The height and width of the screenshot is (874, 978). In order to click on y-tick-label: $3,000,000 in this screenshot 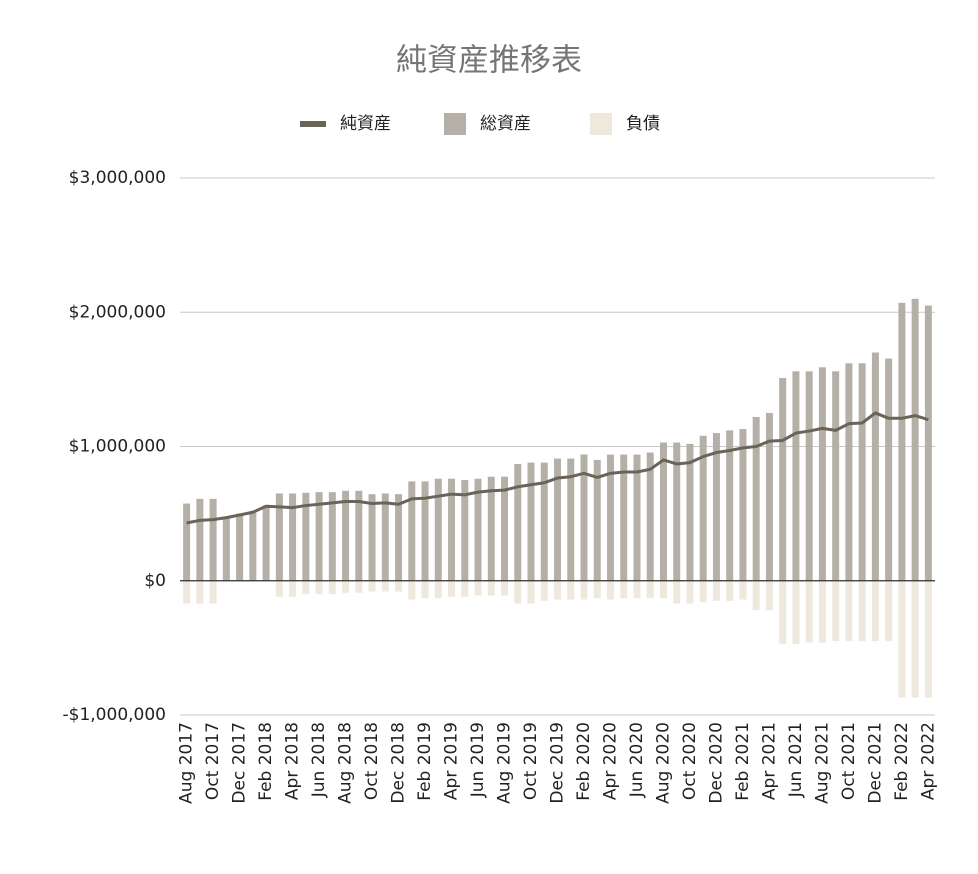, I will do `click(117, 178)`.